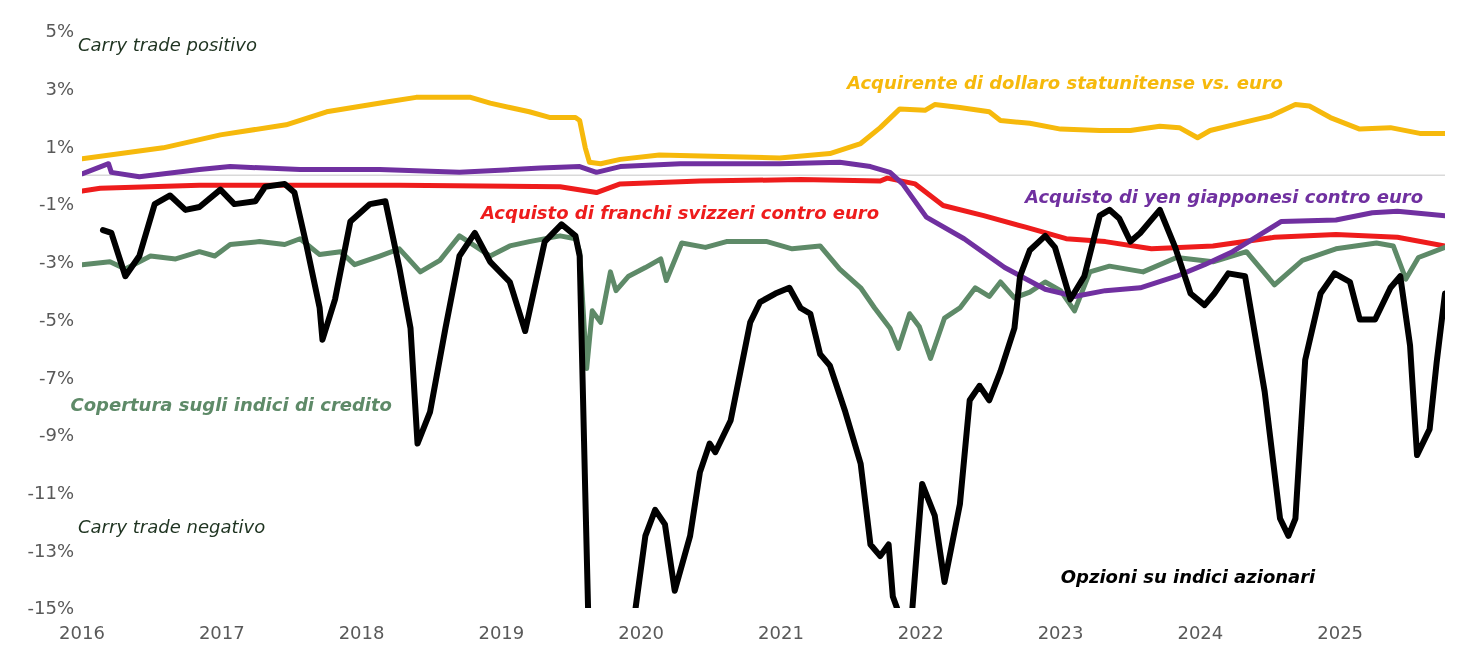 The image size is (1472, 658). What do you see at coordinates (56, 377) in the screenshot?
I see `y-tick-label: -7%` at bounding box center [56, 377].